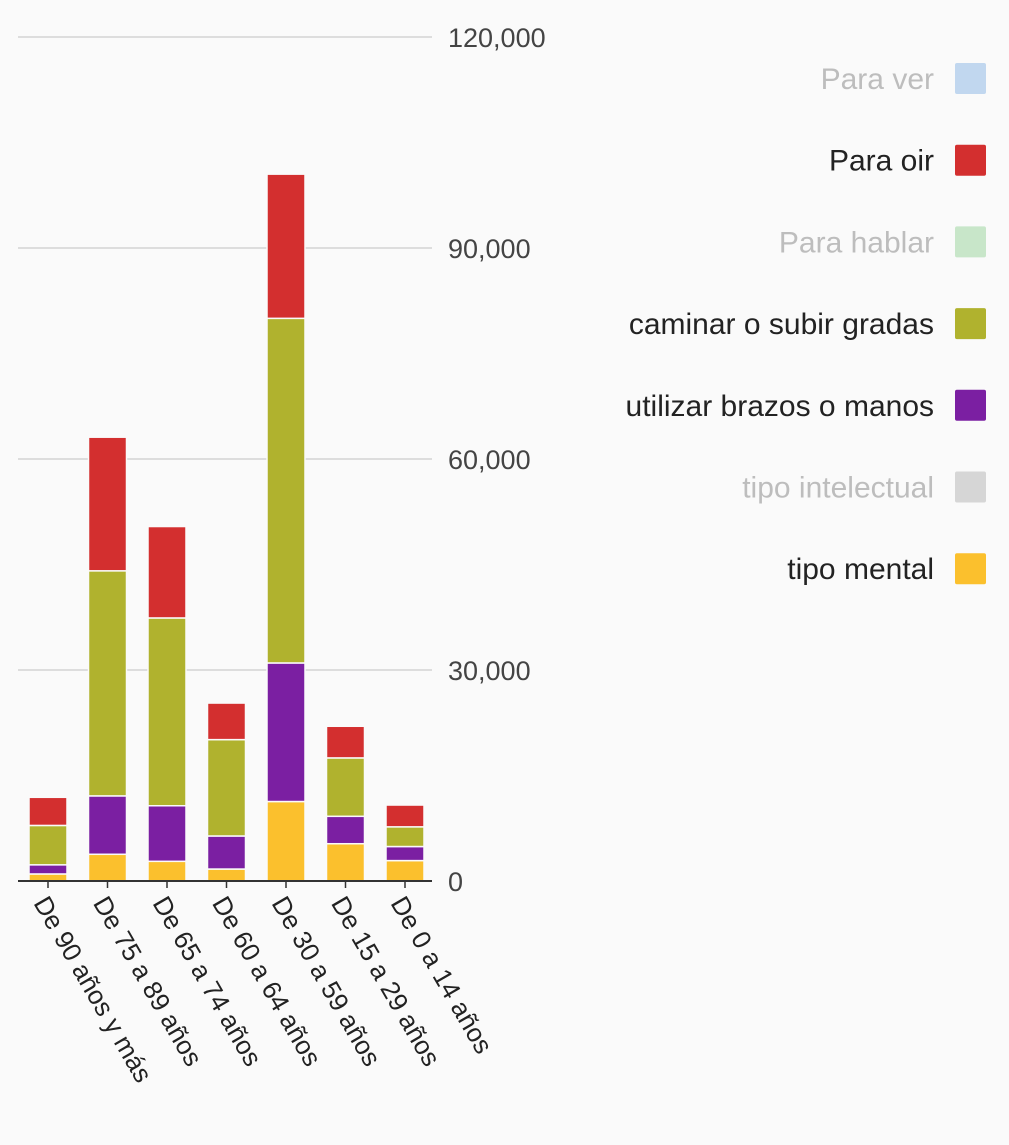  What do you see at coordinates (970, 405) in the screenshot?
I see `legend-swatch-utilizar-brazos-o-manos` at bounding box center [970, 405].